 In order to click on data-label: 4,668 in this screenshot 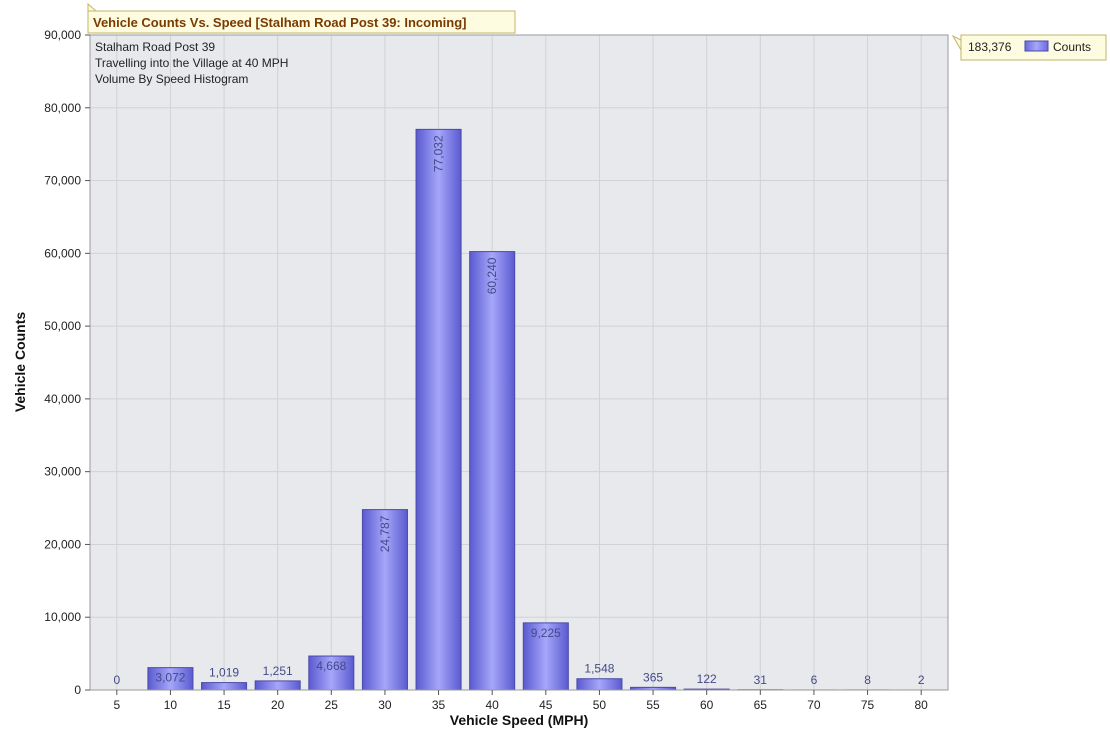, I will do `click(331, 666)`.